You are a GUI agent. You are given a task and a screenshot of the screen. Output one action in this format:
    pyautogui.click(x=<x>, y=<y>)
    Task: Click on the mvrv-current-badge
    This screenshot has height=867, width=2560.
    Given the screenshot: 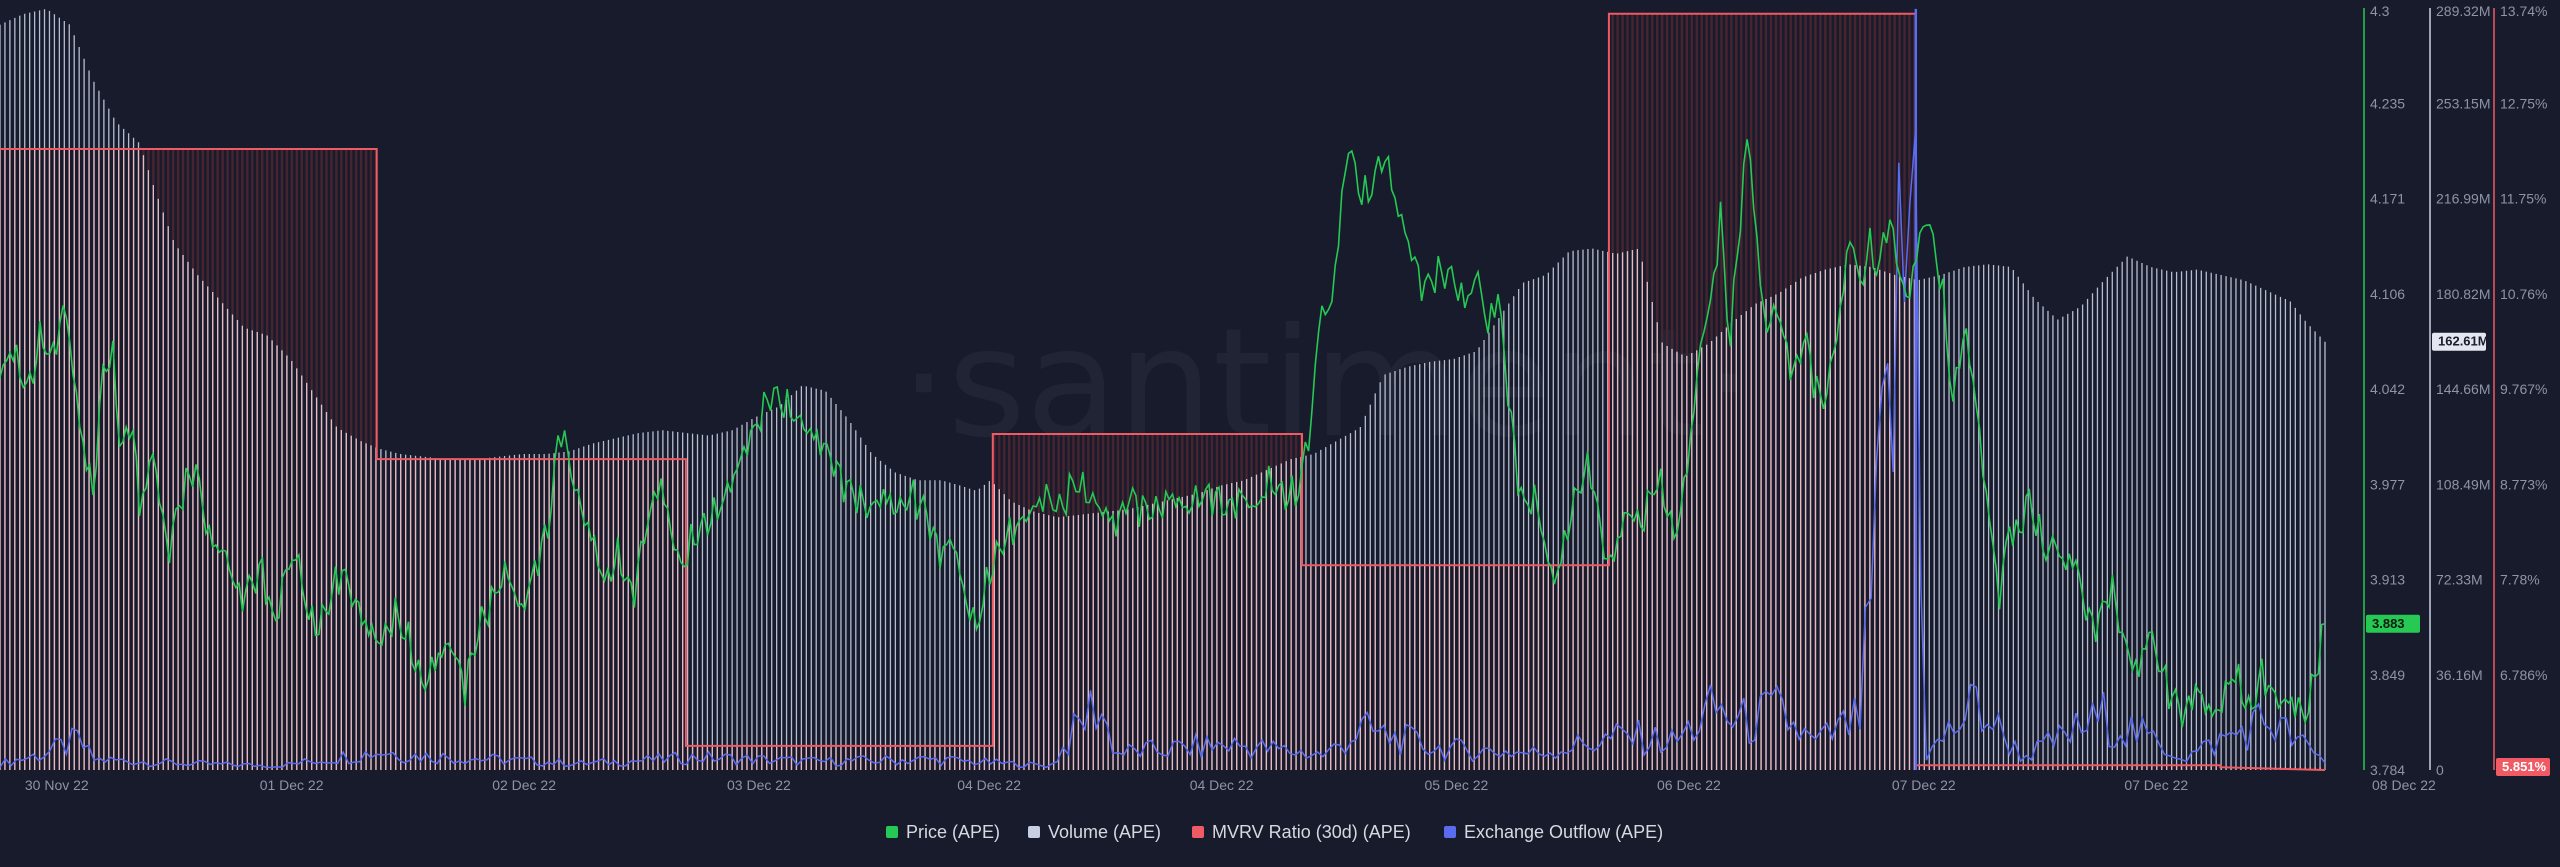 What is the action you would take?
    pyautogui.click(x=2523, y=767)
    